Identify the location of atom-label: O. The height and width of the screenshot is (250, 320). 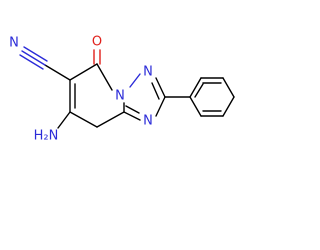
(97, 42).